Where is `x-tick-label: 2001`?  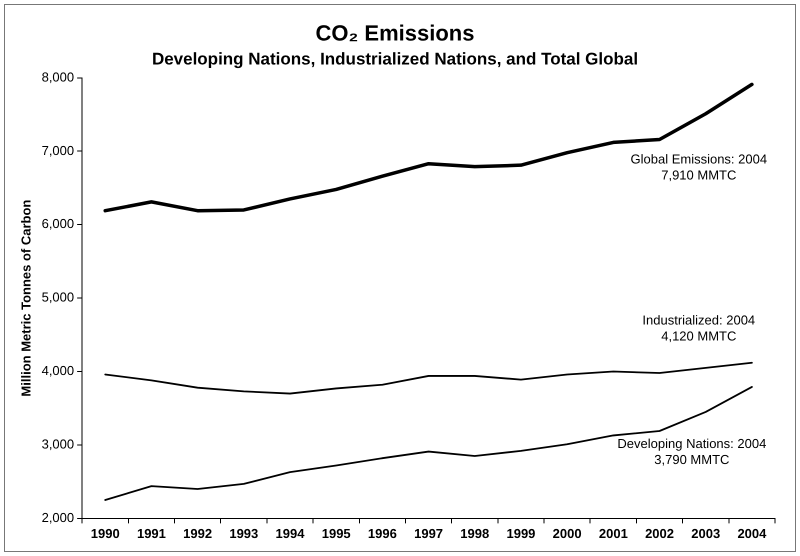
x-tick-label: 2001 is located at coordinates (613, 533).